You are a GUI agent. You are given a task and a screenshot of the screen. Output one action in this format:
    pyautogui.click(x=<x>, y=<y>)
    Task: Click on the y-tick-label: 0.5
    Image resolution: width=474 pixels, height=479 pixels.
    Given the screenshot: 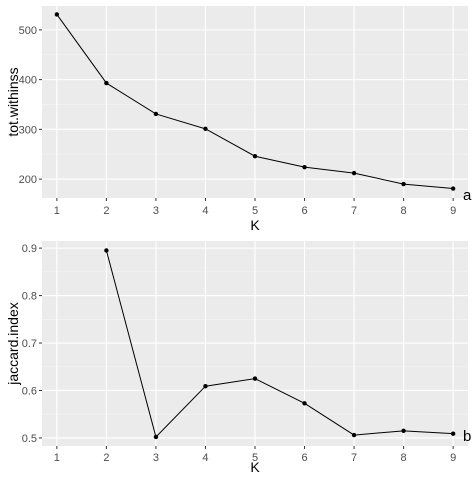 What is the action you would take?
    pyautogui.click(x=29, y=439)
    